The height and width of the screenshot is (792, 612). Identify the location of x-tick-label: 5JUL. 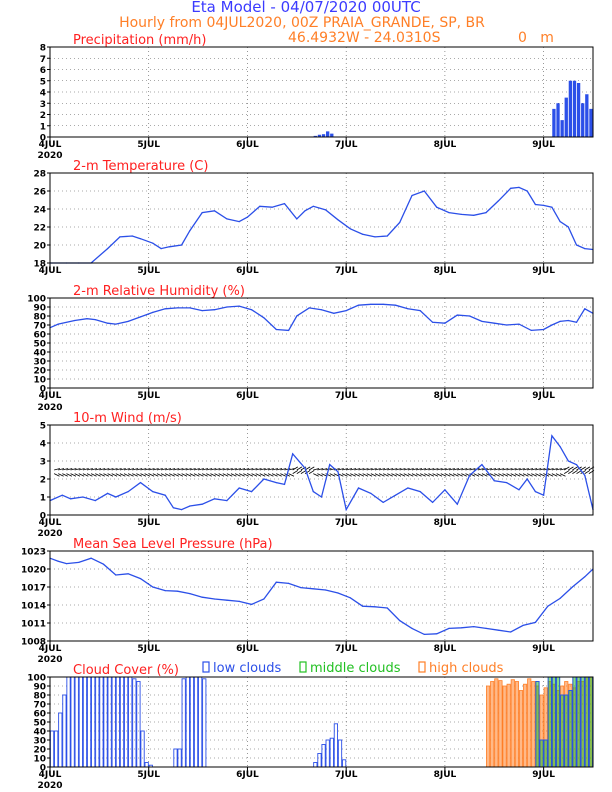
(148, 271).